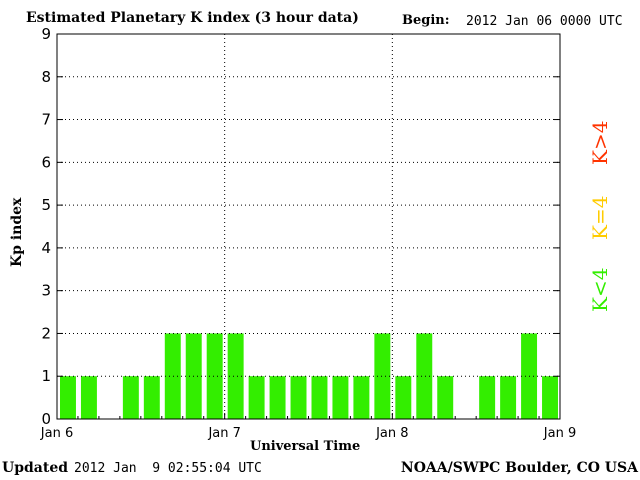 This screenshot has height=480, width=640. Describe the element at coordinates (600, 142) in the screenshot. I see `legend-k-greater-4: K>4` at that location.